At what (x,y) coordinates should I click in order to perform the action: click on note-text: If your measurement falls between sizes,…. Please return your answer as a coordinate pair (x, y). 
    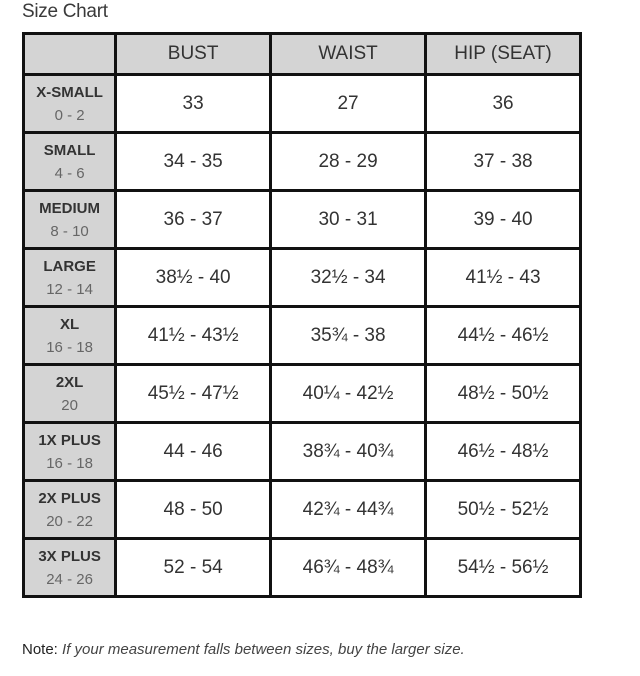
    Looking at the image, I should click on (263, 649).